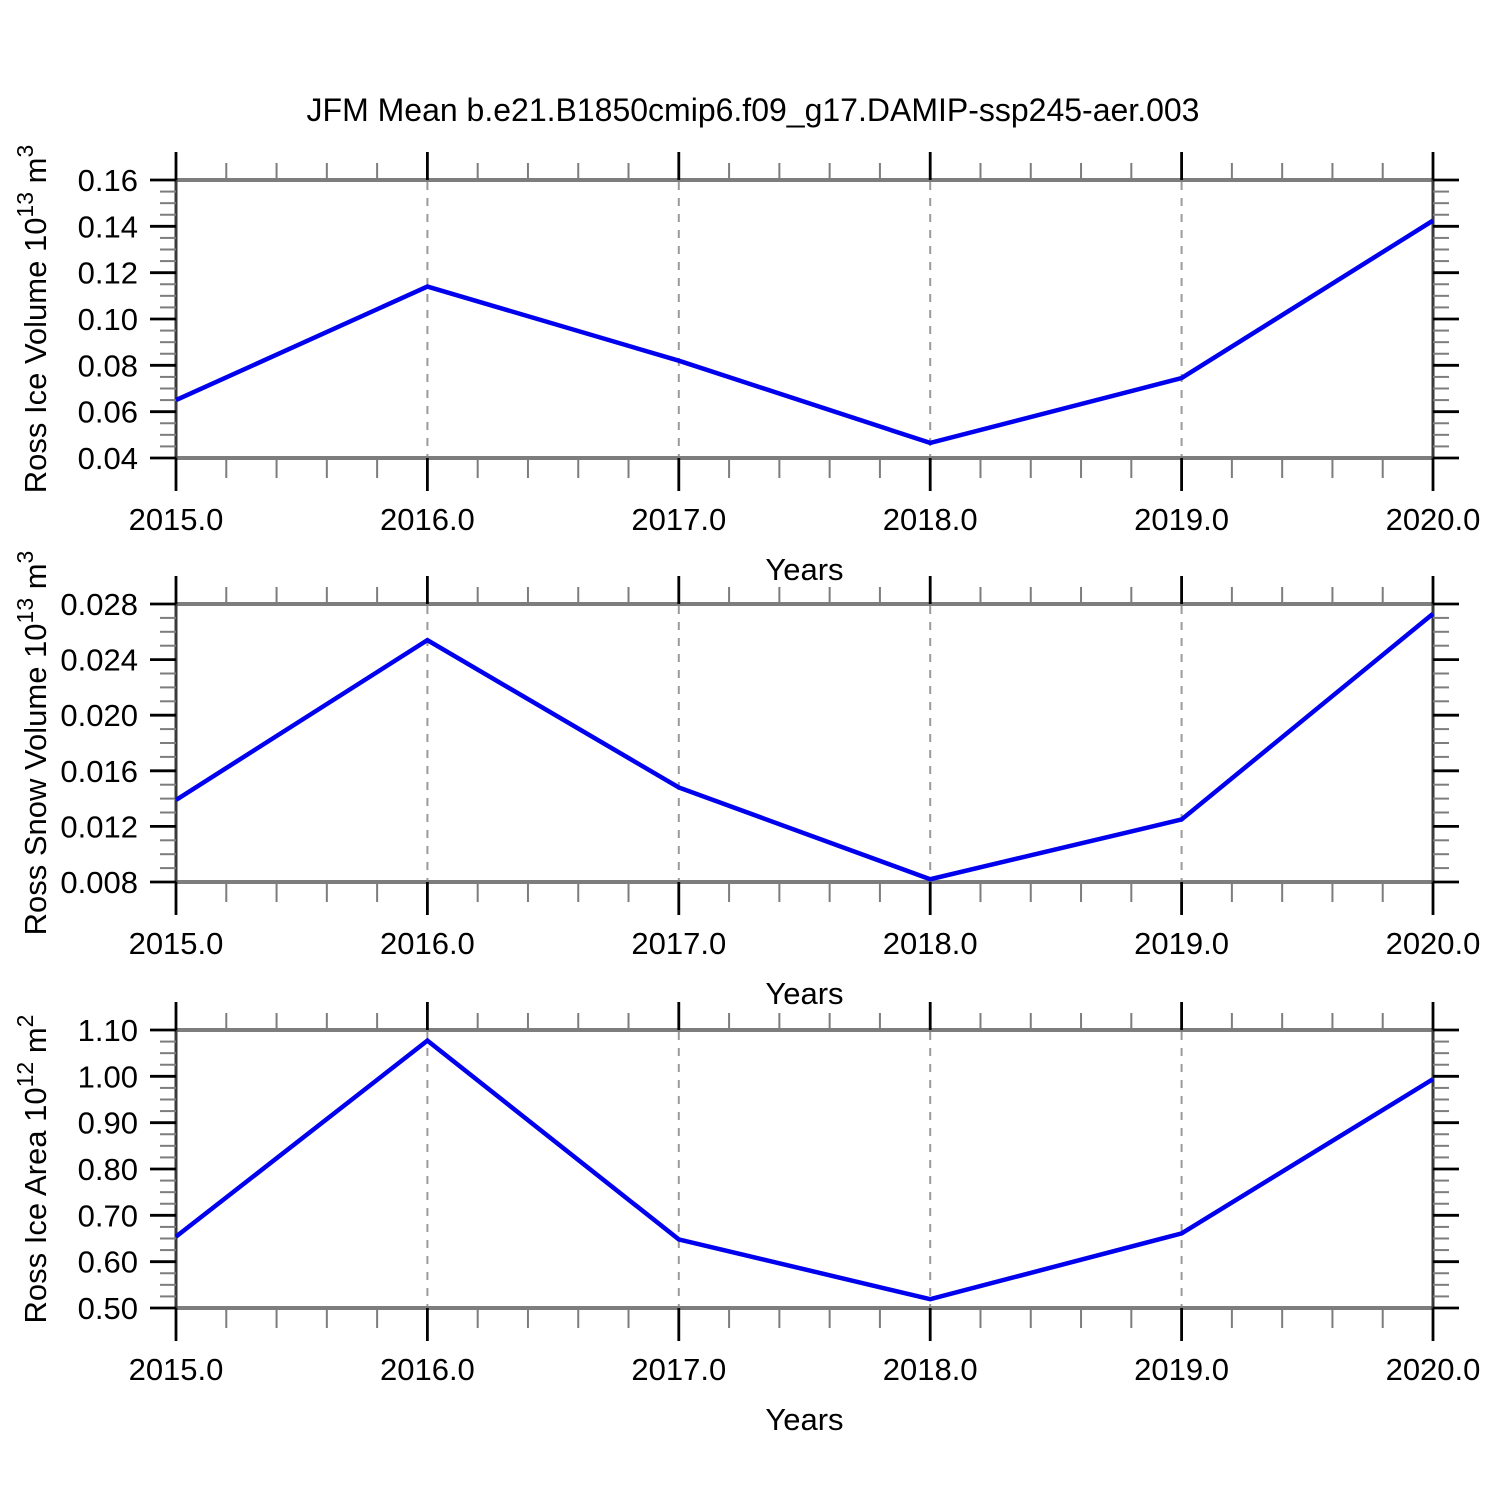 Image resolution: width=1500 pixels, height=1500 pixels. What do you see at coordinates (32, 1169) in the screenshot?
I see `y-axis-title: Ross Ice Area 1012 m2` at bounding box center [32, 1169].